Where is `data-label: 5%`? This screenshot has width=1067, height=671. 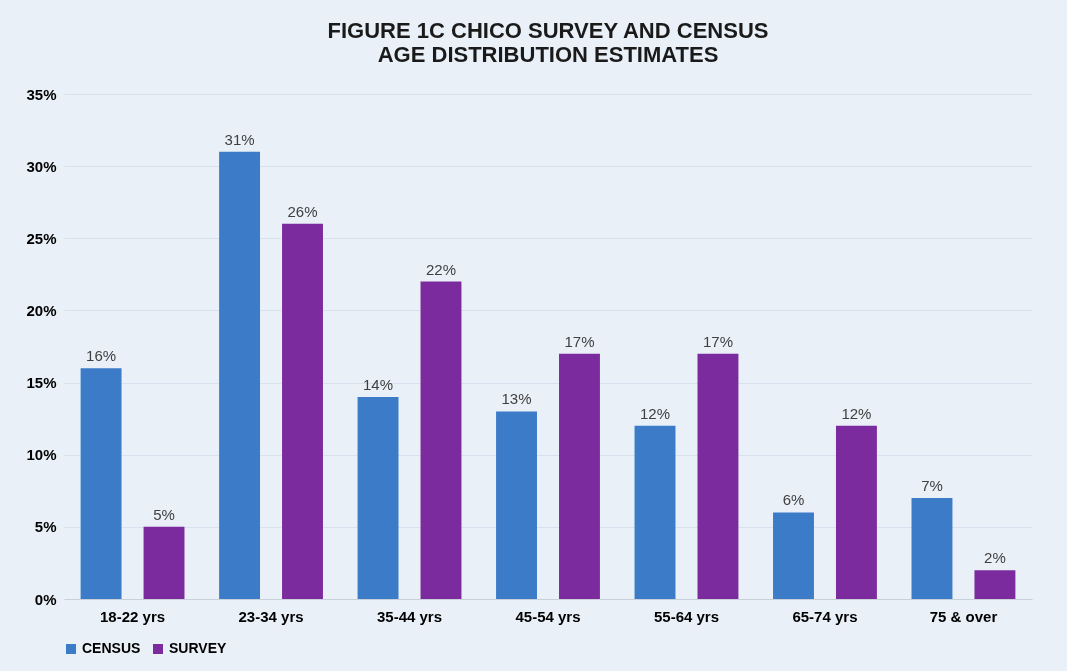 data-label: 5% is located at coordinates (164, 514).